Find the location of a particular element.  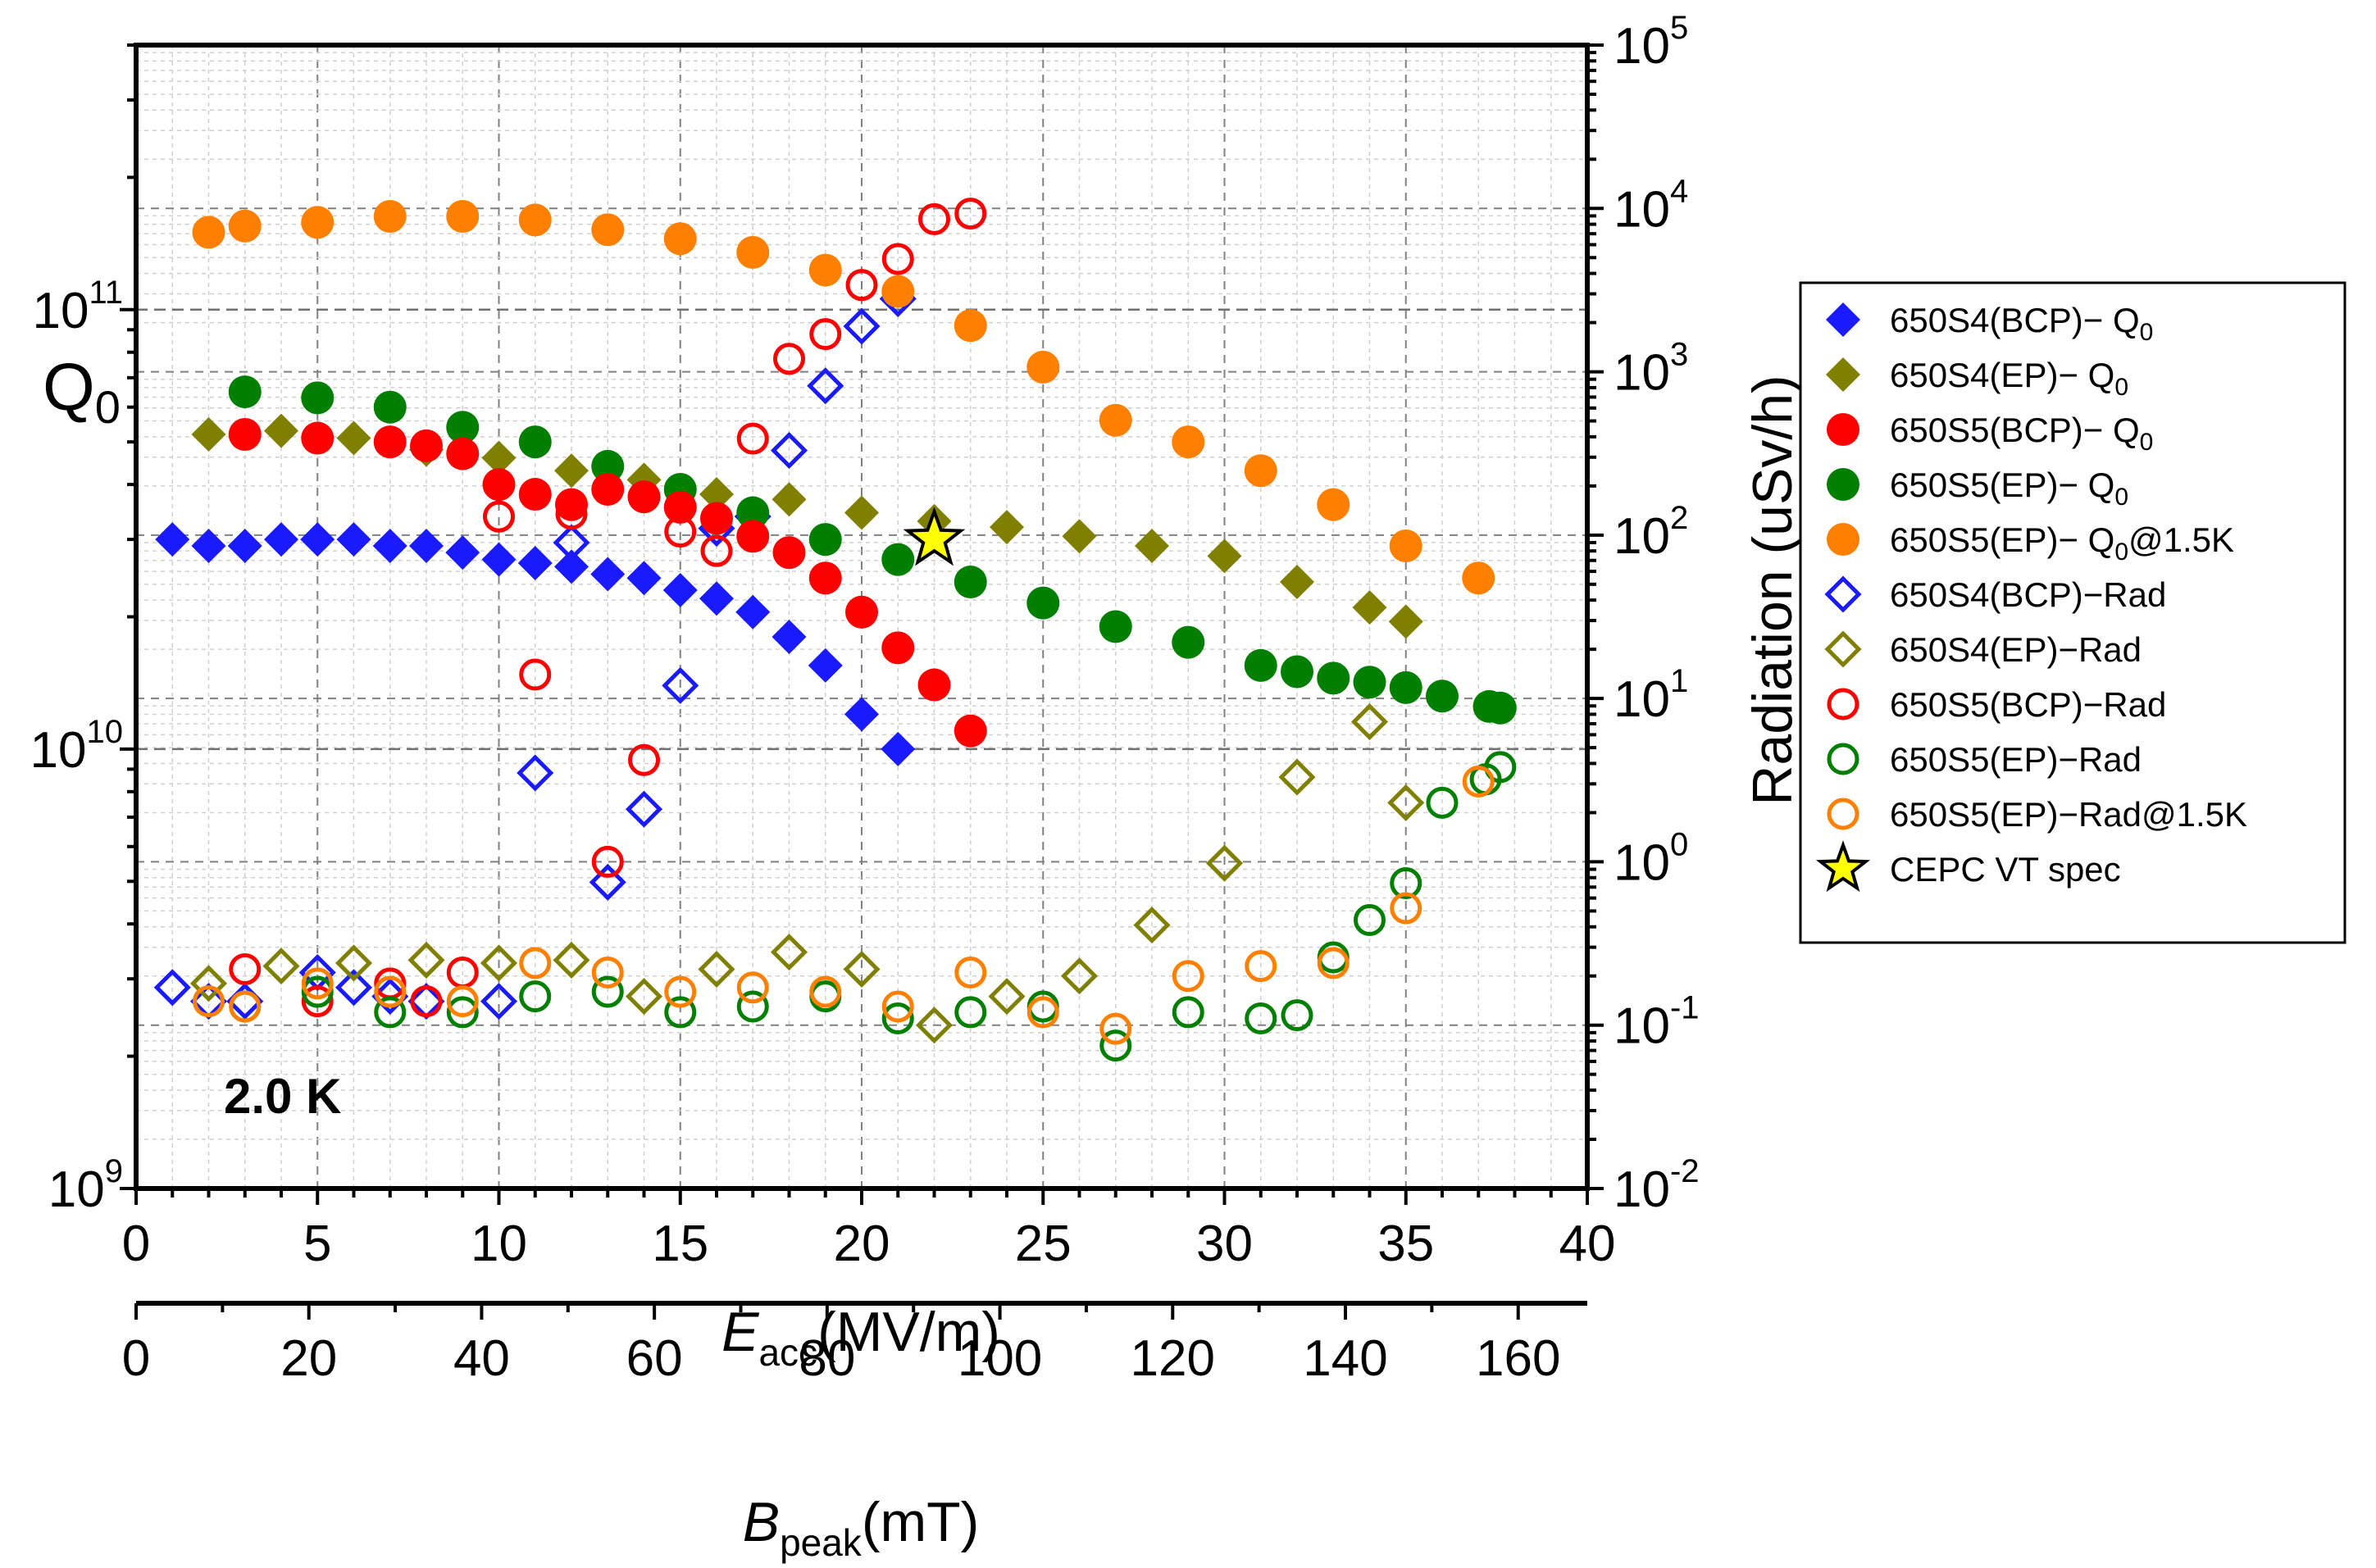

x2-axis-tick-label: 80 is located at coordinates (827, 1358).